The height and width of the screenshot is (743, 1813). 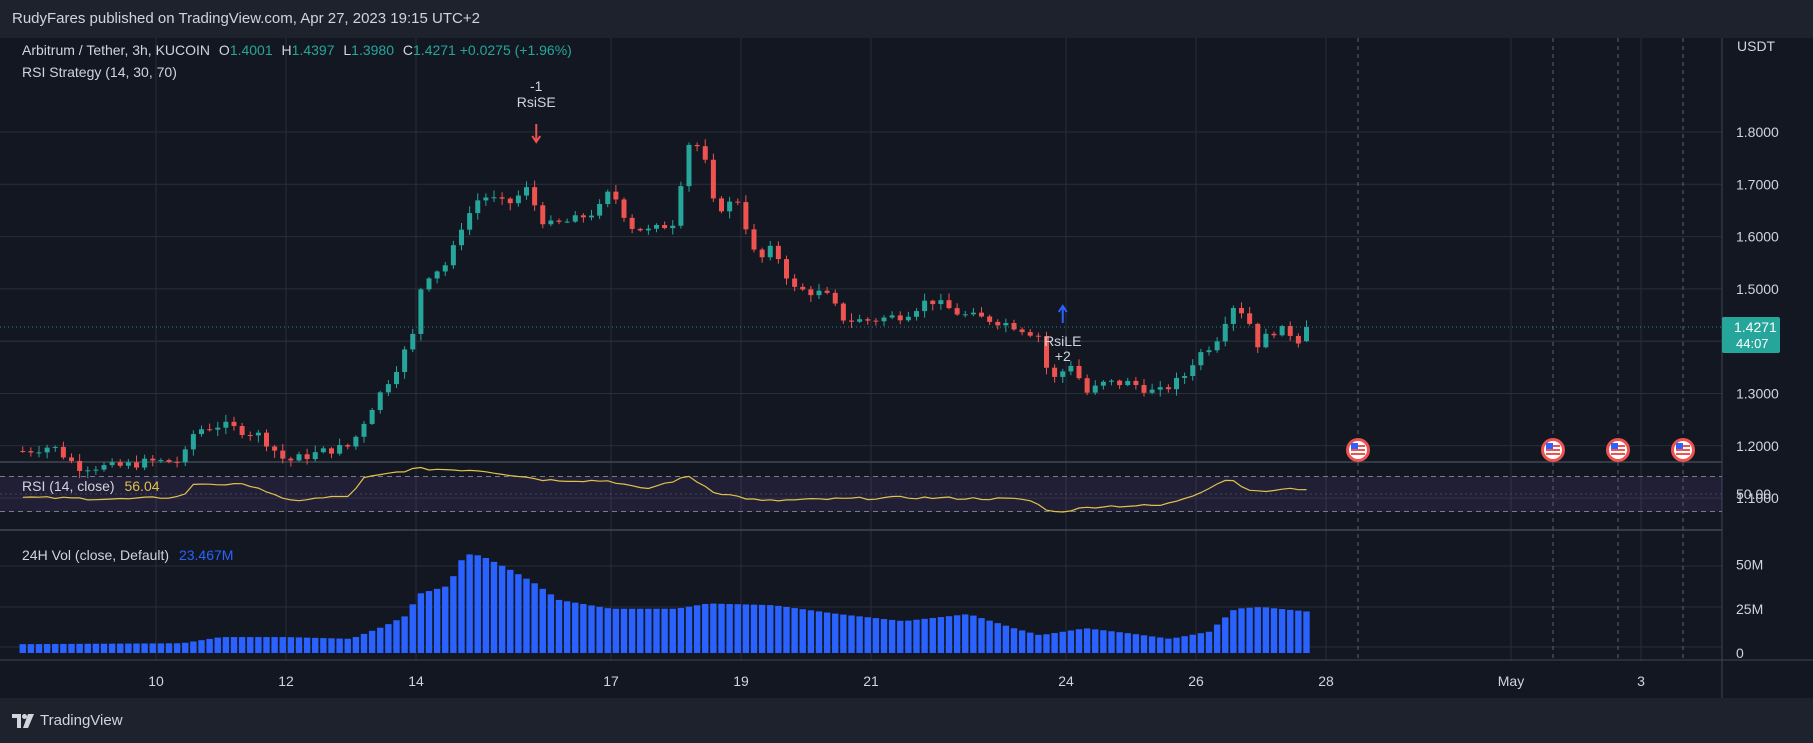 What do you see at coordinates (1326, 681) in the screenshot?
I see `time-tick-label: 28` at bounding box center [1326, 681].